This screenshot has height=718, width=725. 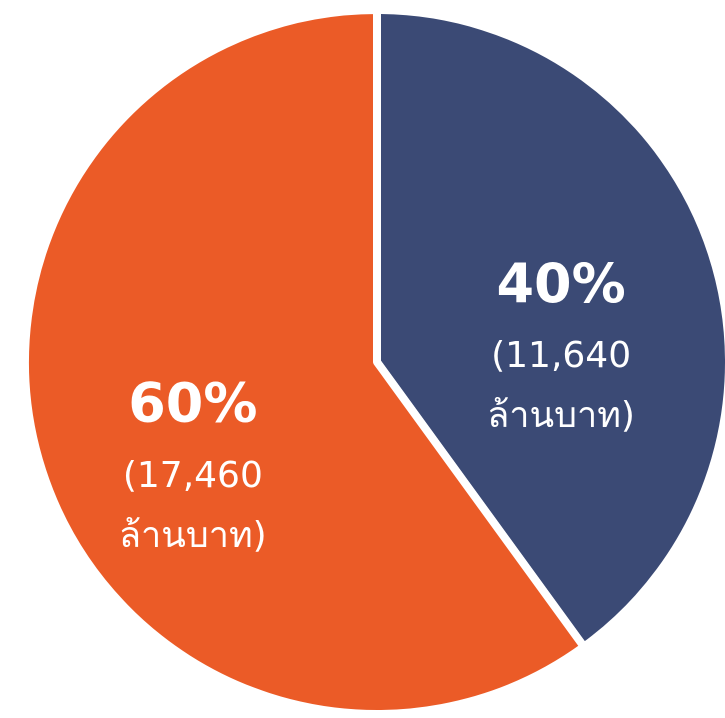 I want to click on amount-label: (17,460 ล้านบาท), so click(x=193, y=505).